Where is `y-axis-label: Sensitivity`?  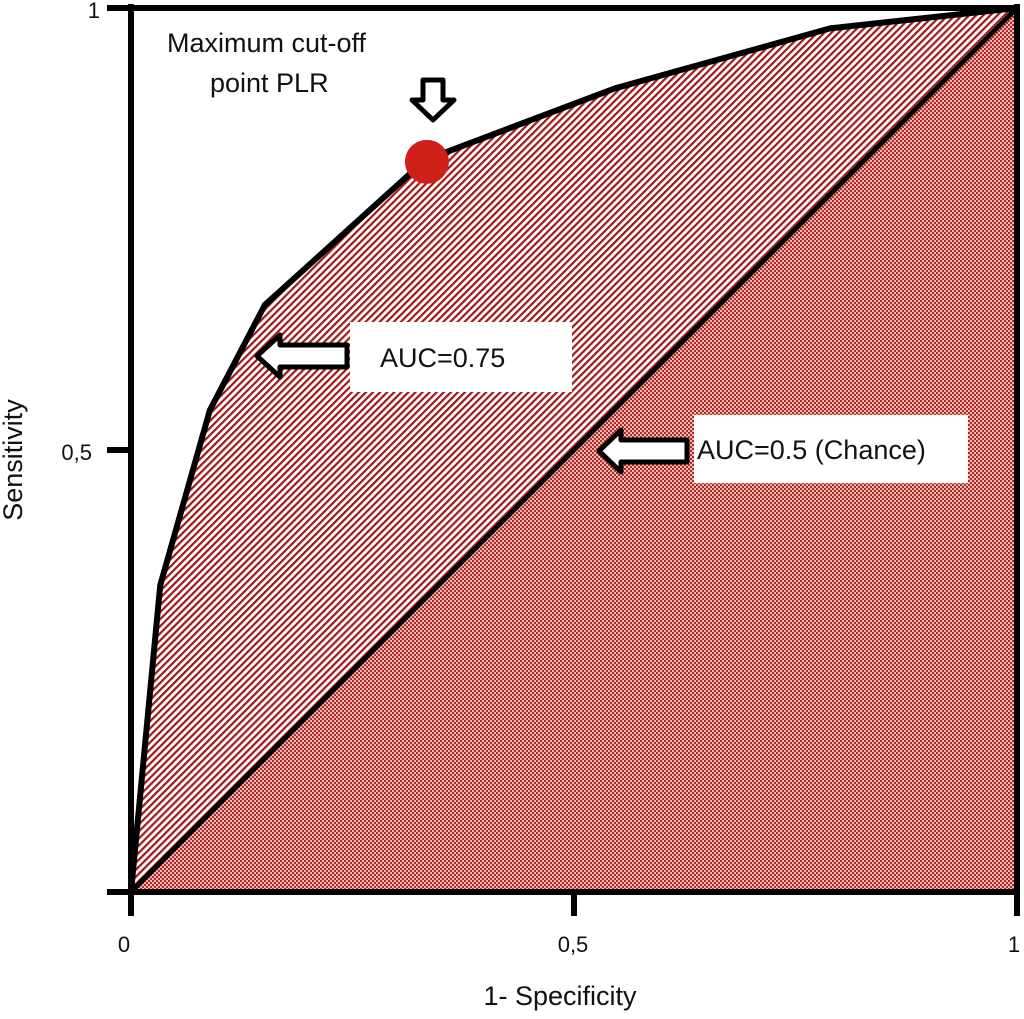
y-axis-label: Sensitivity is located at coordinates (14, 460).